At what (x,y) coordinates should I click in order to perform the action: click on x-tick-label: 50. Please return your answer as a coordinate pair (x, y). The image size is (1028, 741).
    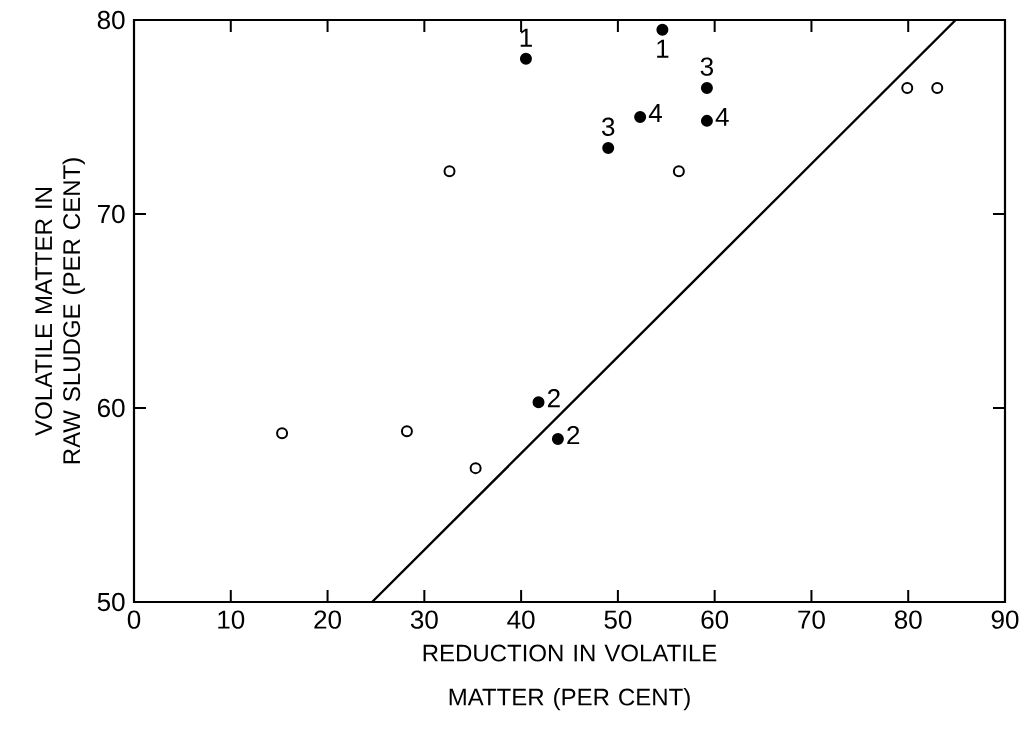
    Looking at the image, I should click on (618, 619).